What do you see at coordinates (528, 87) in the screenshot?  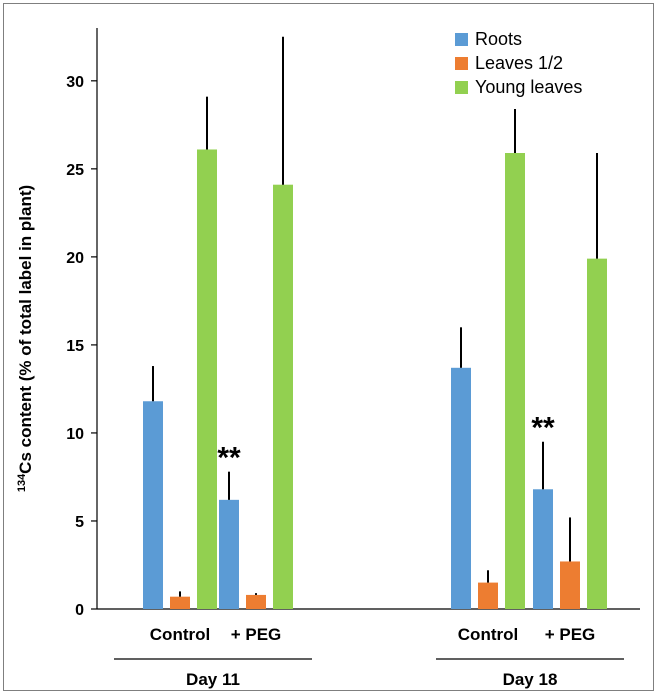 I see `legend-label: Young leaves` at bounding box center [528, 87].